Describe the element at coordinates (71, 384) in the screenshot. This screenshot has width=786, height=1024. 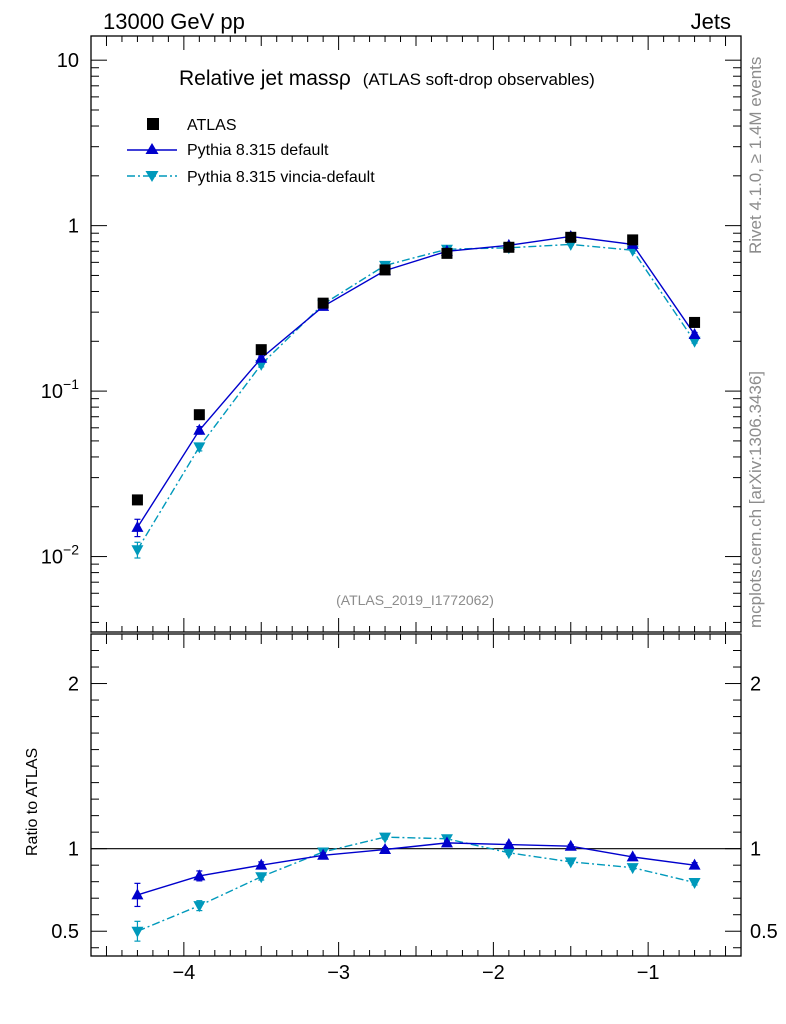
I see `y-tick-exponent: −1` at that location.